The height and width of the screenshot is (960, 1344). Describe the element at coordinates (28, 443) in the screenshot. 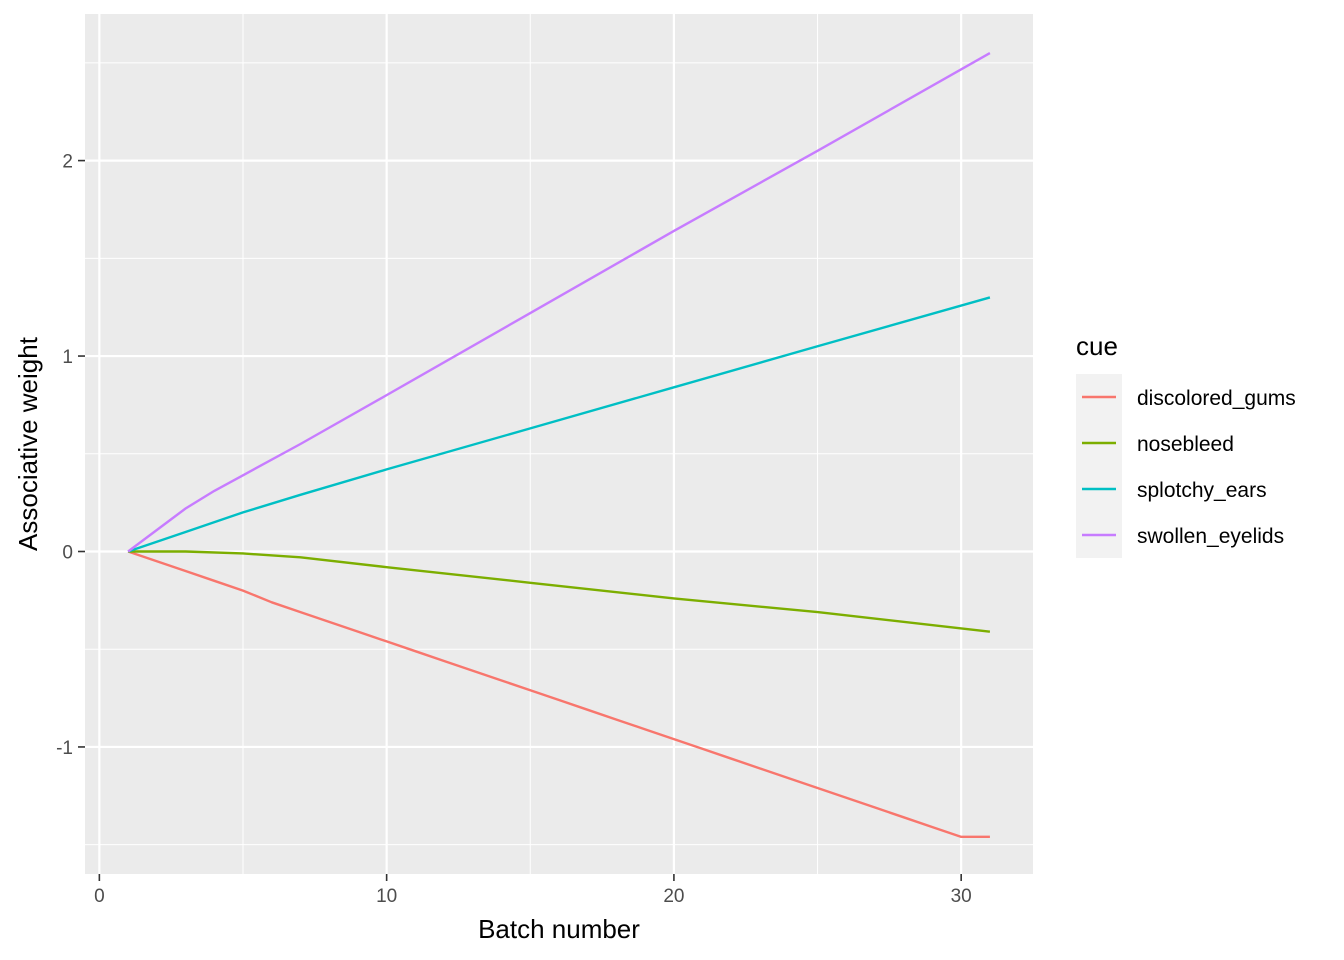

I see `y-axis-title: Associative weight` at that location.